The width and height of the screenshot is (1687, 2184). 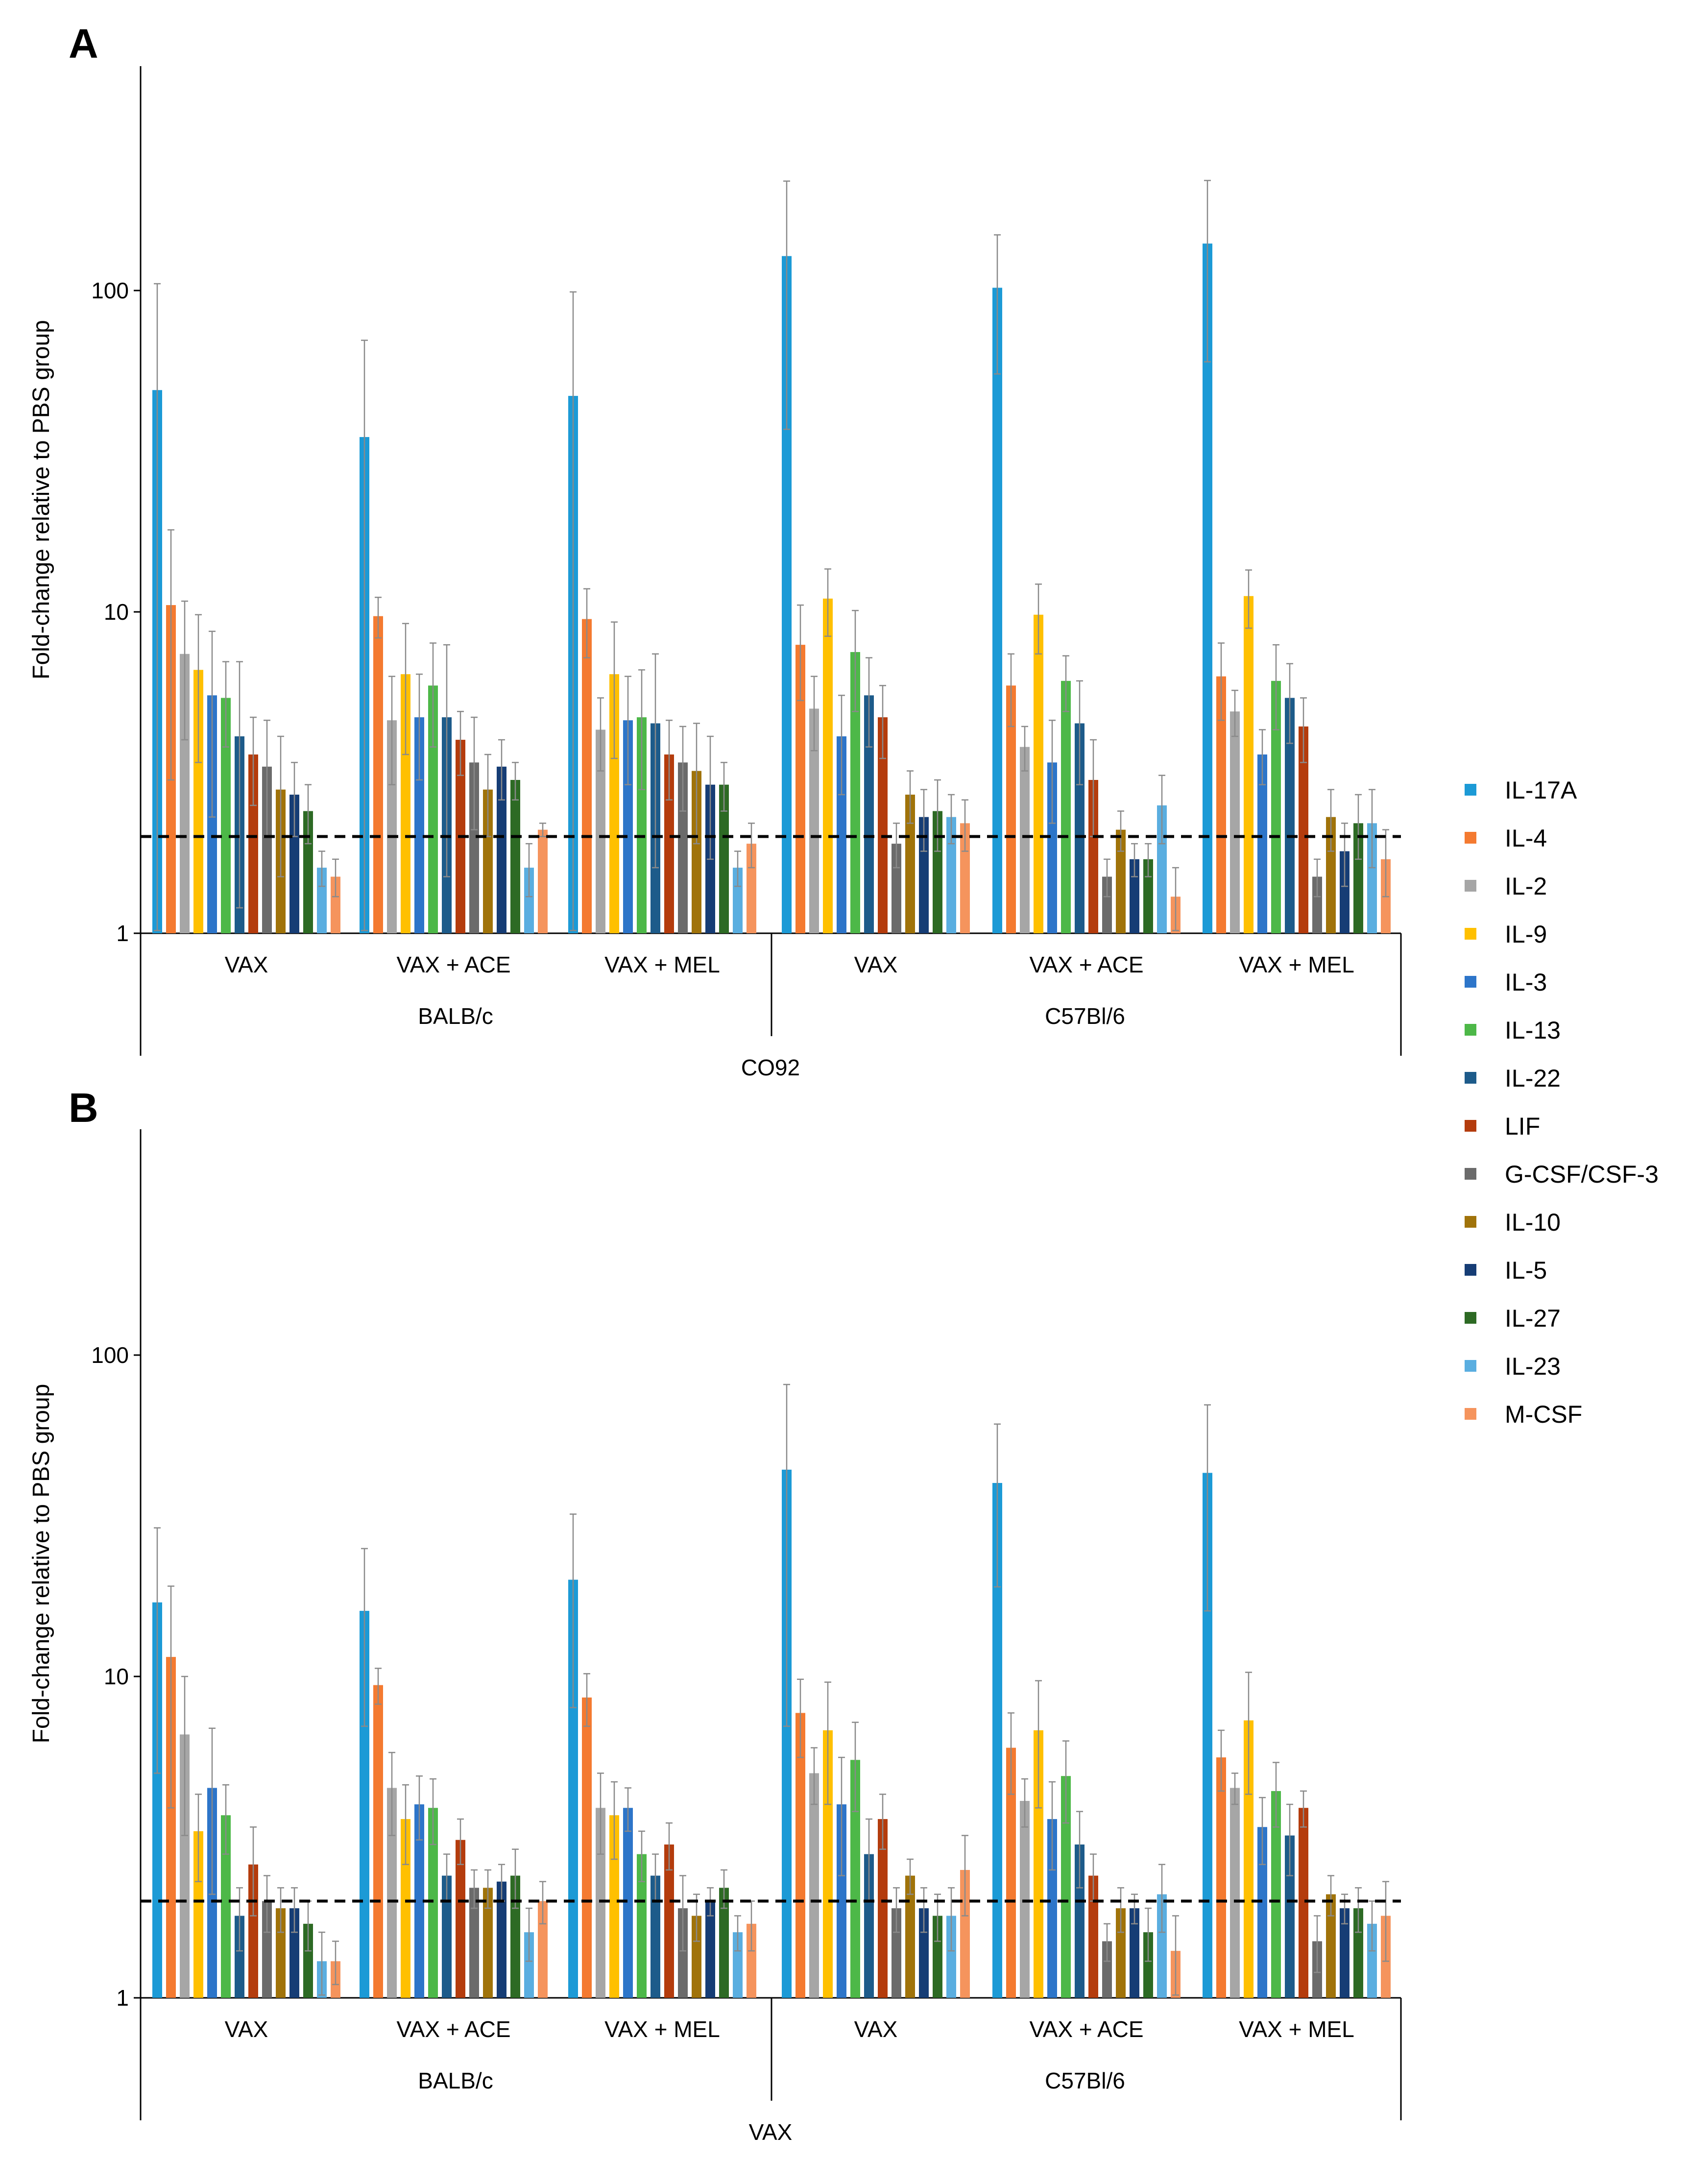 I want to click on legend-label: IL-10, so click(x=1533, y=1222).